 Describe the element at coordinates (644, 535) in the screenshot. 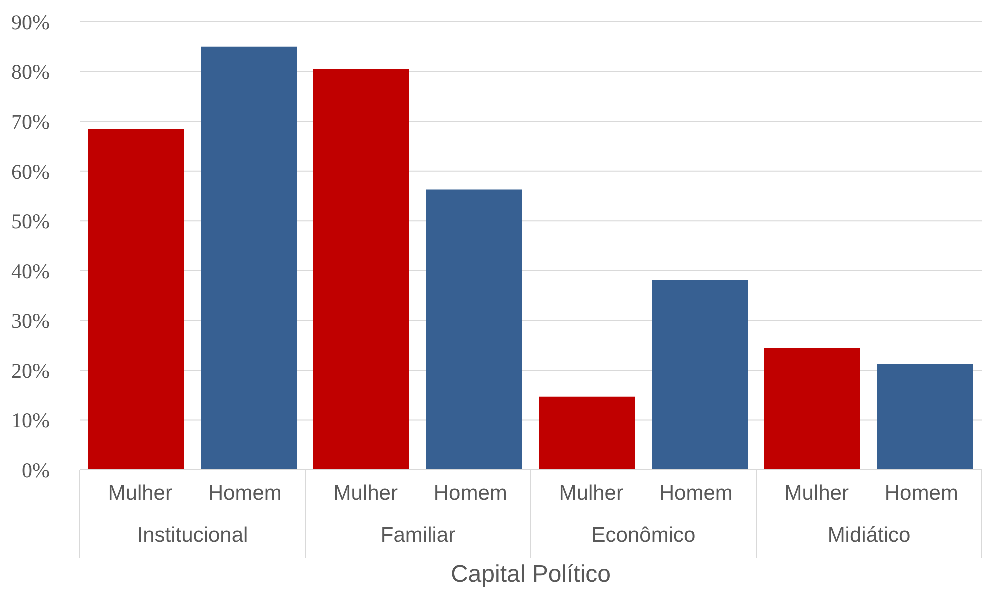

I see `x-tick-label: Econômico` at that location.